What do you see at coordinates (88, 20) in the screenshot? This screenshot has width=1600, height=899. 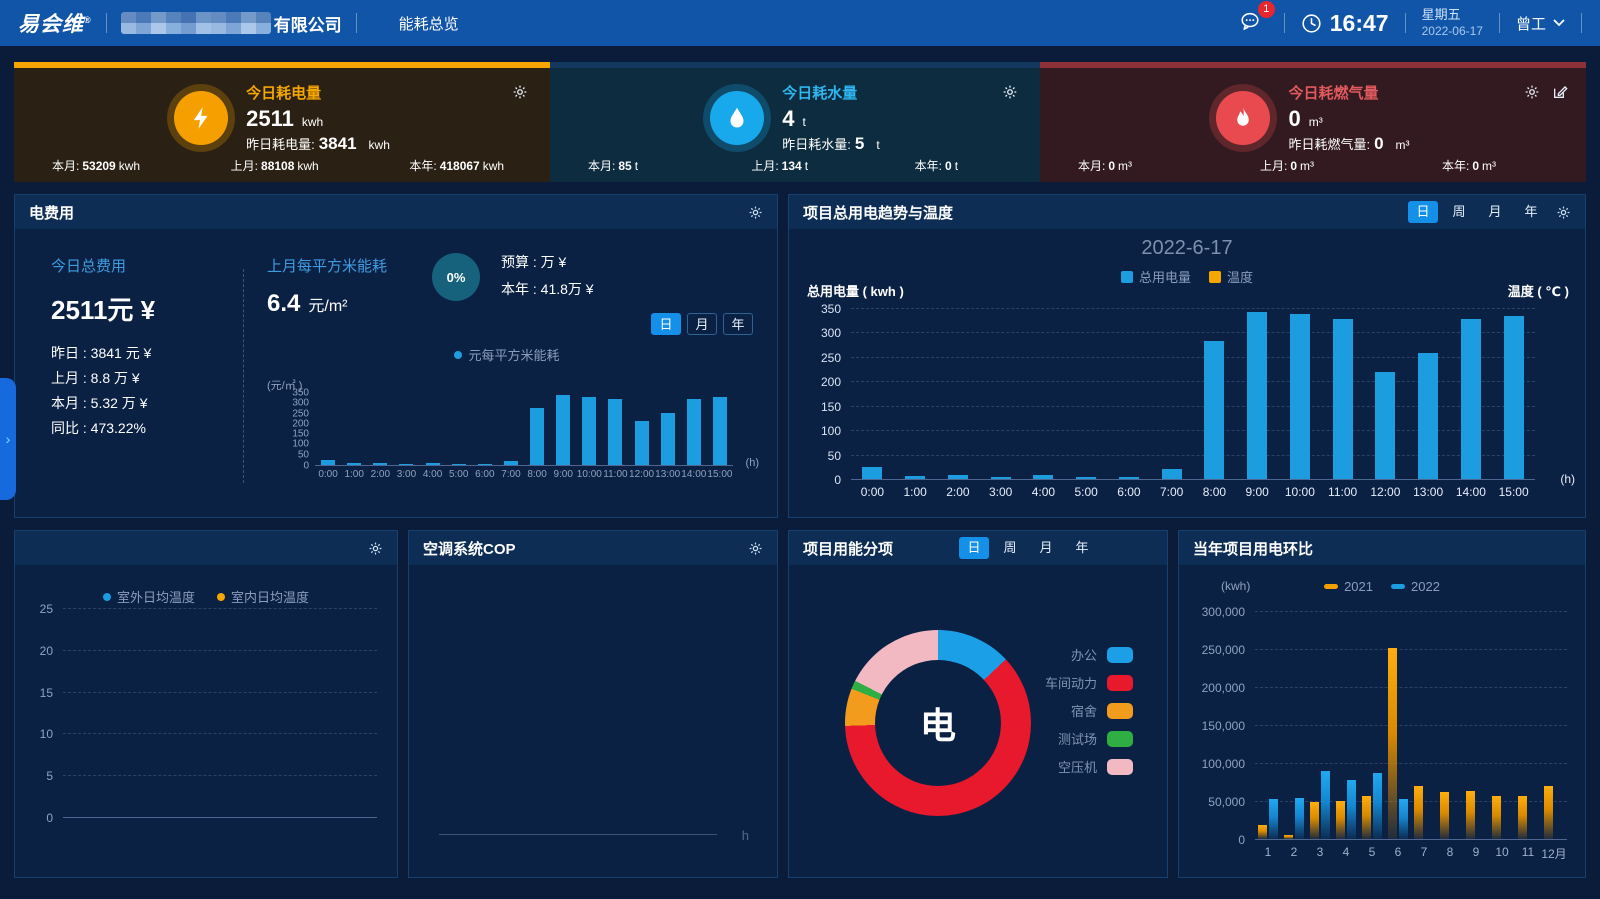 I see `trademark-mark: ®` at bounding box center [88, 20].